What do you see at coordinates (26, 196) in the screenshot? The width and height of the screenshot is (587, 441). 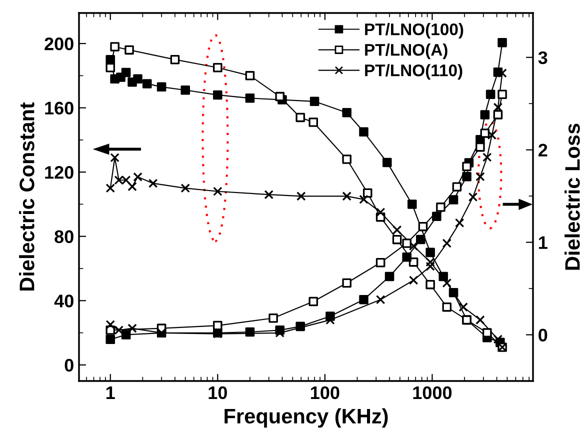 I see `y-axis-title: Dielectric Constant` at bounding box center [26, 196].